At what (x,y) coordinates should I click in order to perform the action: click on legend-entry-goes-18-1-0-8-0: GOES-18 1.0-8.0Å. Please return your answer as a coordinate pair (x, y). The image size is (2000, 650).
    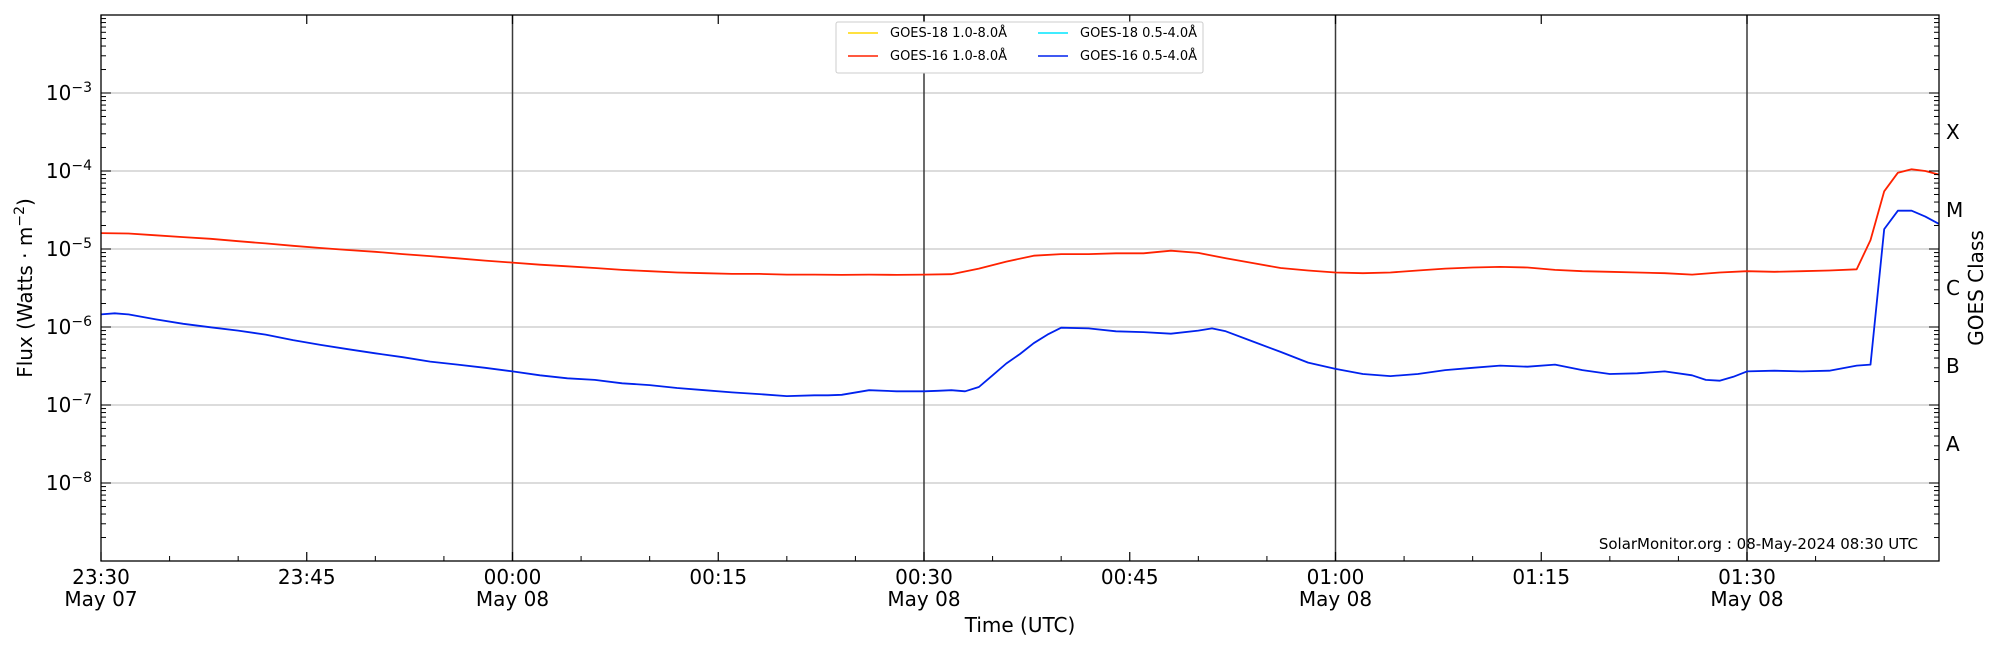
    Looking at the image, I should click on (927, 33).